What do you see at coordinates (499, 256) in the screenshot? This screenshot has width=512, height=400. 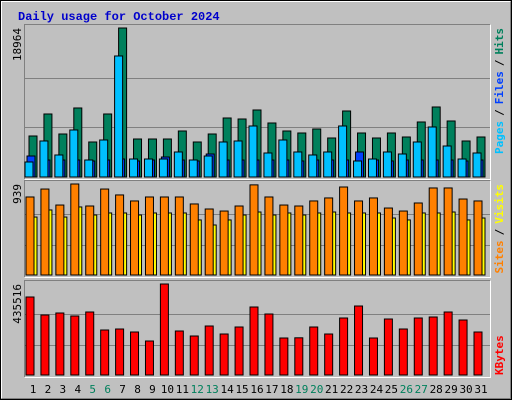 I see `legend-entry: Sites` at bounding box center [499, 256].